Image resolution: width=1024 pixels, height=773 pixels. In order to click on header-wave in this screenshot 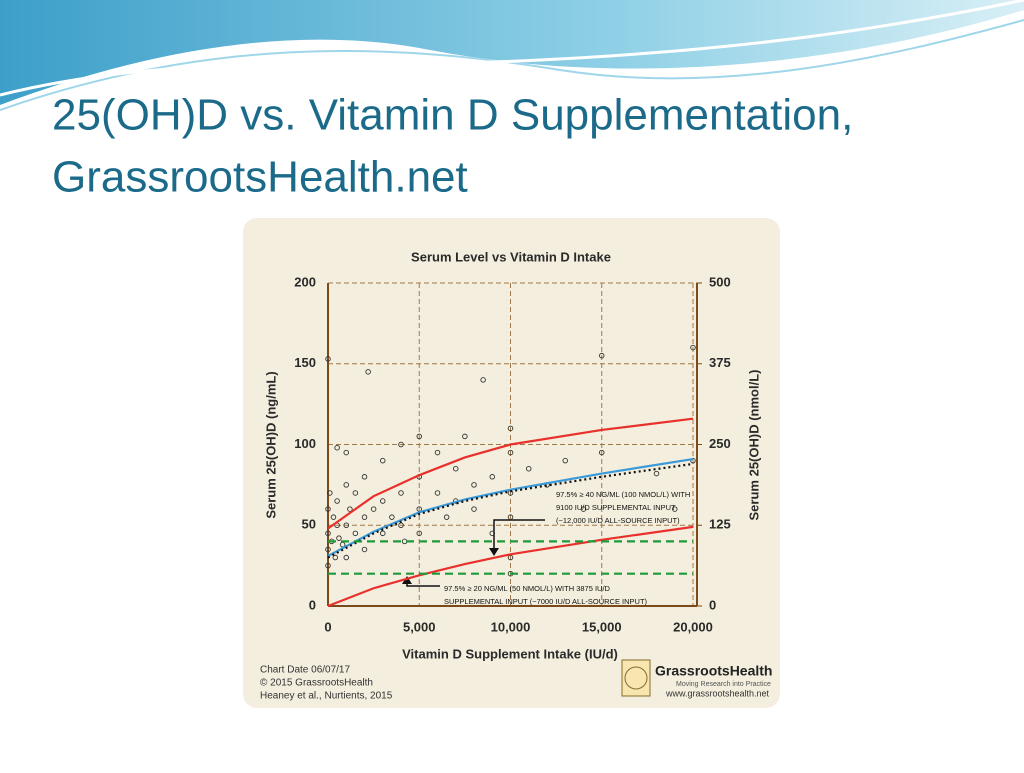, I will do `click(512, 52)`.